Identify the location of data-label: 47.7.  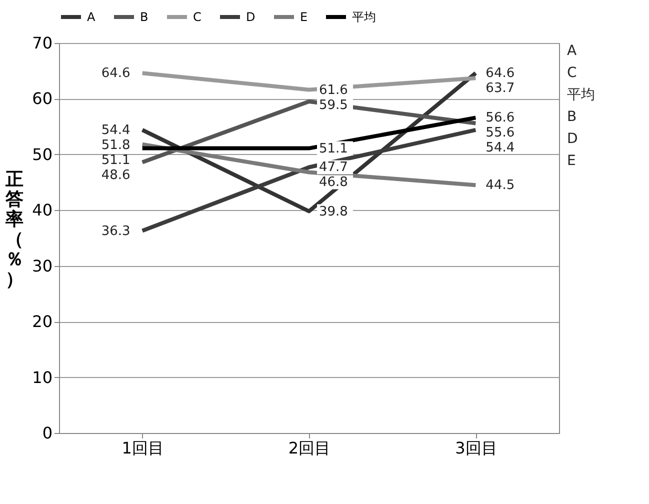
(333, 168).